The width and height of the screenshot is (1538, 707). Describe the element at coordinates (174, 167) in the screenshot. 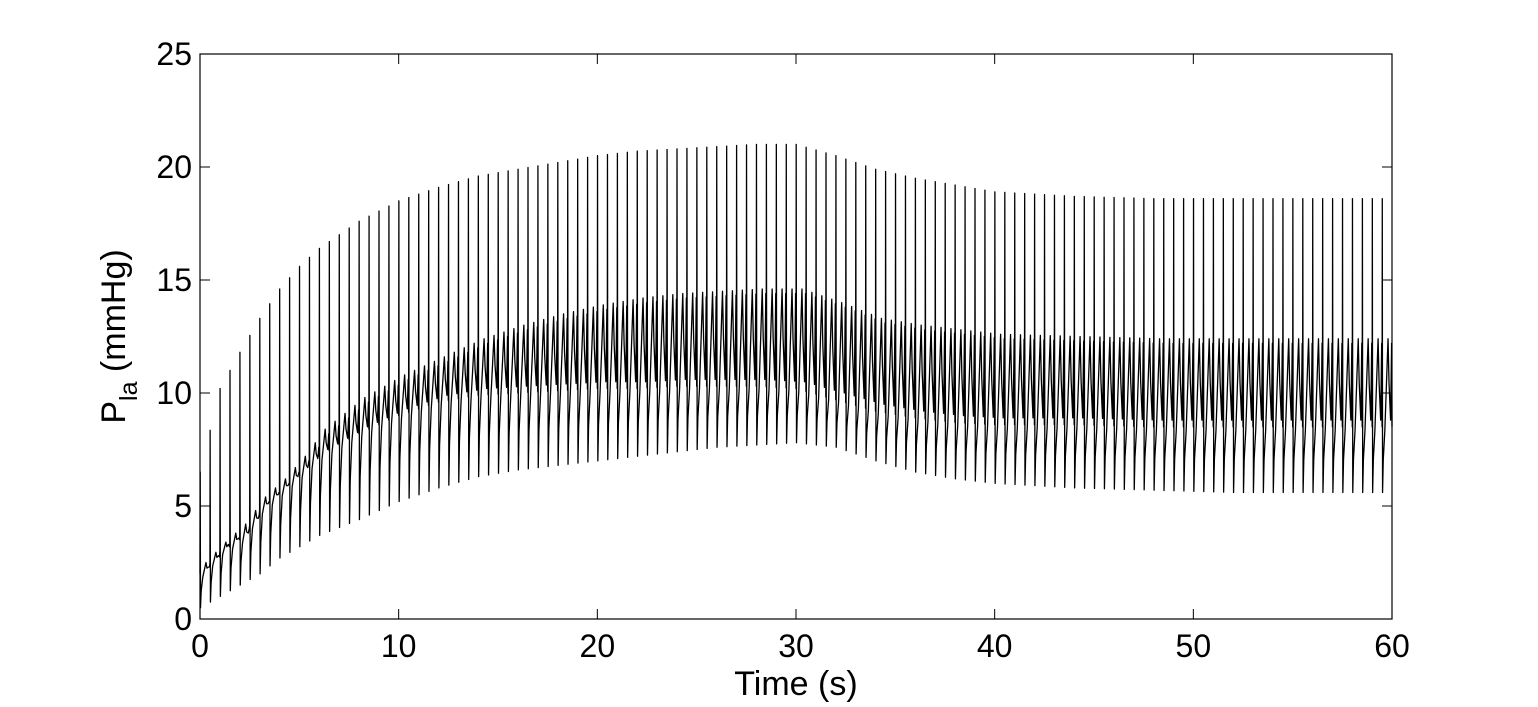

I see `y-tick-label: 20` at that location.